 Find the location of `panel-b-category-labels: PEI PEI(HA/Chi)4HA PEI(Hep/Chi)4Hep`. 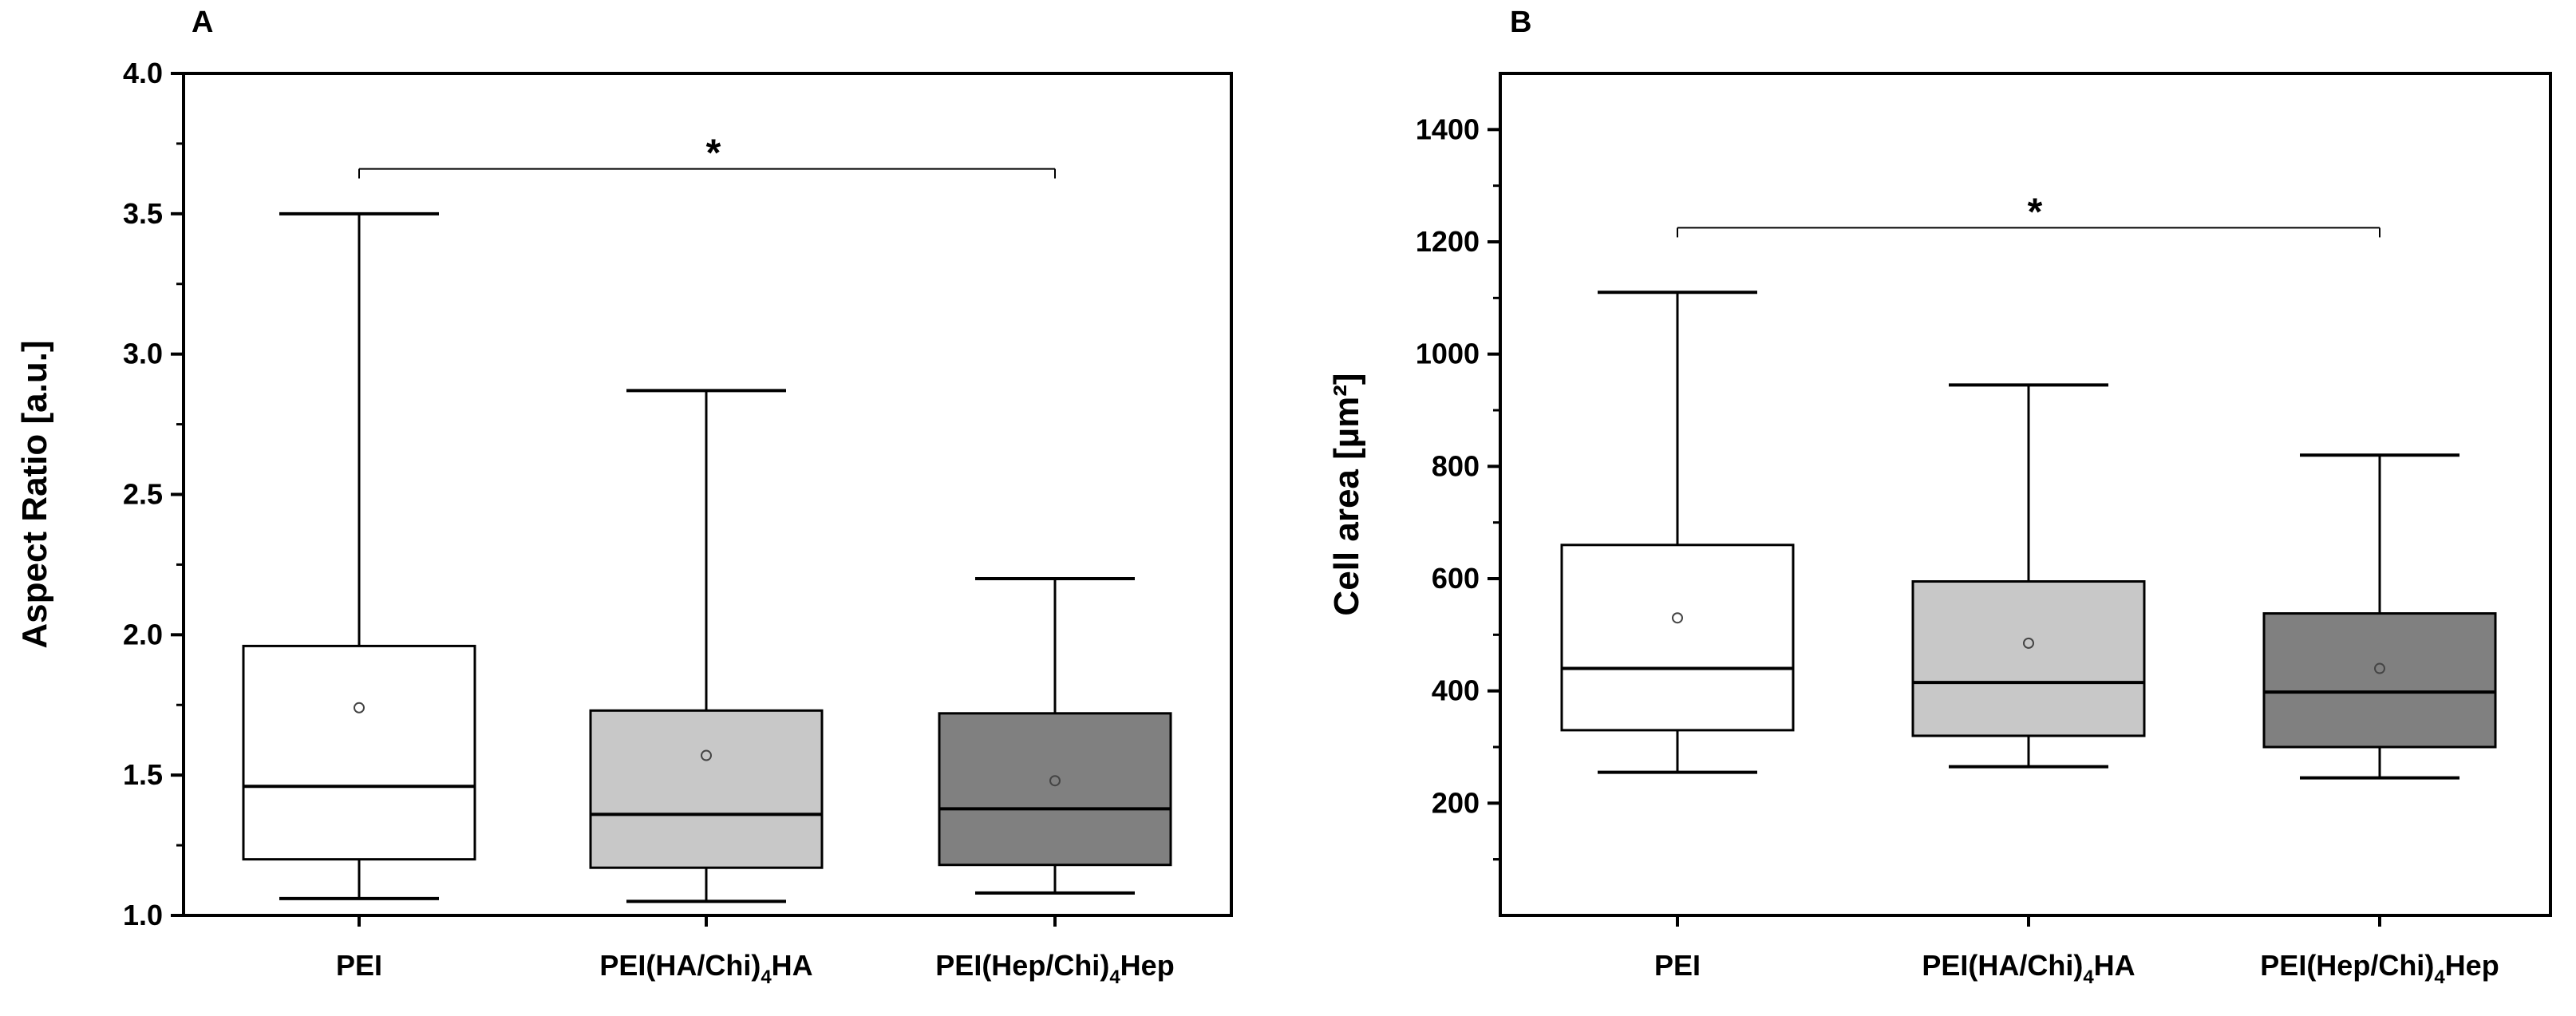

panel-b-category-labels: PEI PEI(HA/Chi)4HA PEI(Hep/Chi)4Hep is located at coordinates (2076, 968).